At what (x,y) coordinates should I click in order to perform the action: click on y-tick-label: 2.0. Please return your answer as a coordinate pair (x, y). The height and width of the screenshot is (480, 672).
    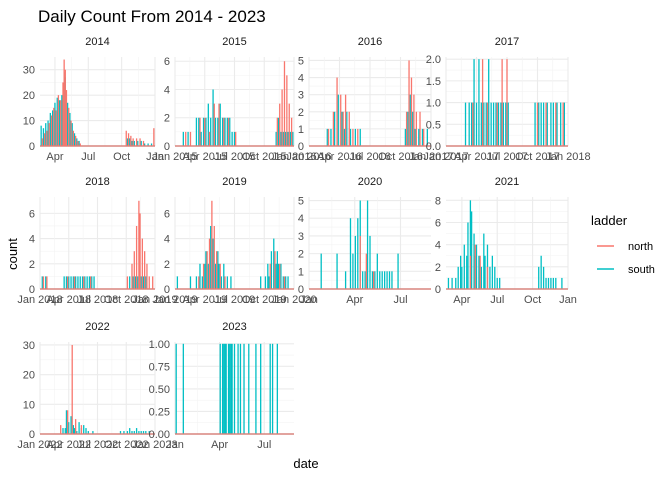
    Looking at the image, I should click on (433, 60).